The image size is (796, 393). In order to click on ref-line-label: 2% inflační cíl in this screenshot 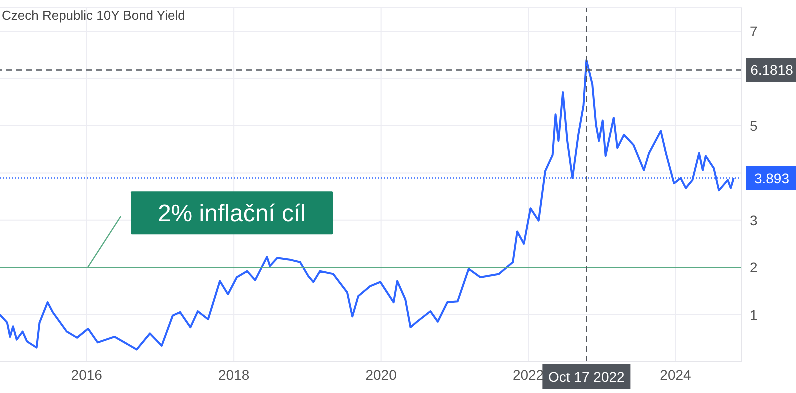, I will do `click(232, 214)`.